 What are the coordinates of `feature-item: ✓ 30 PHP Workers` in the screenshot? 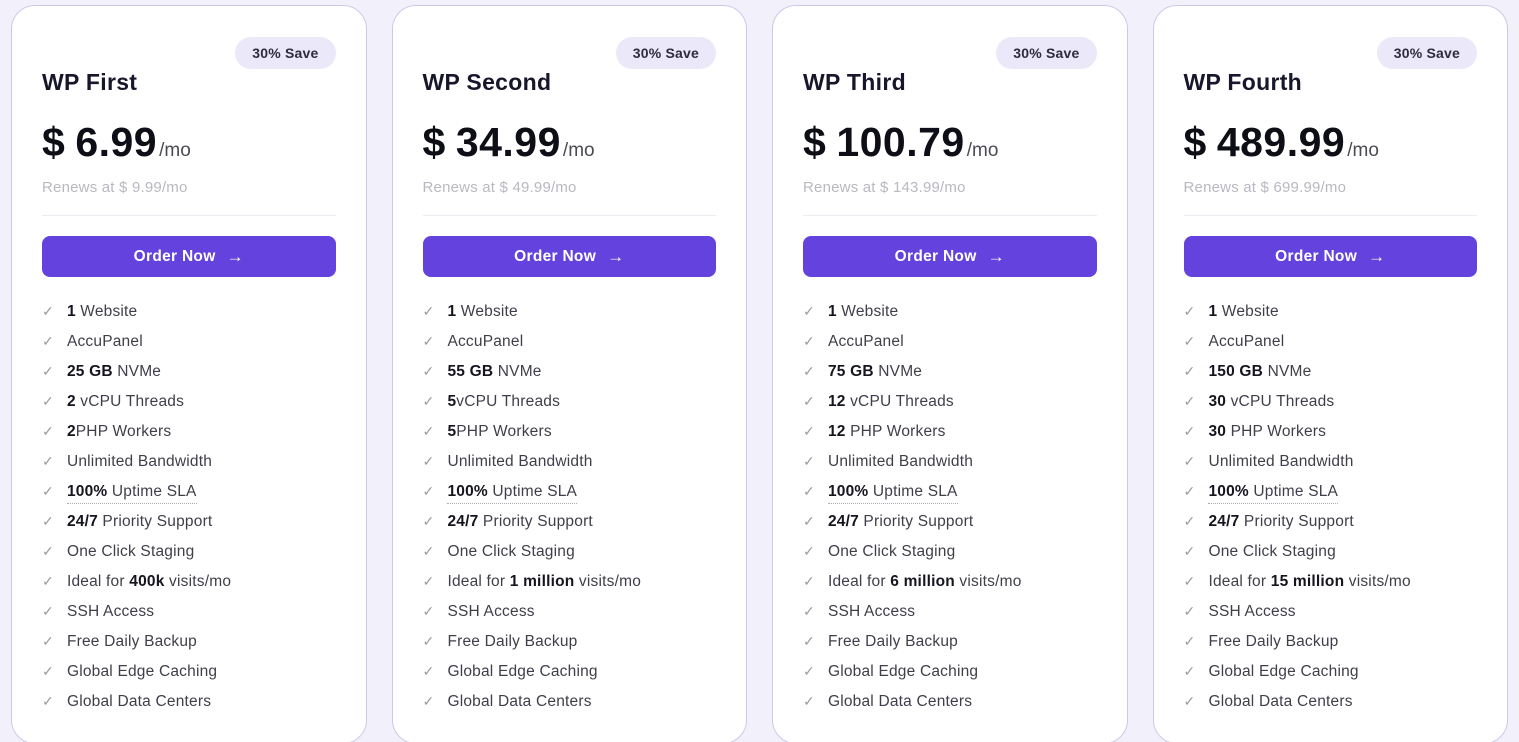 It's located at (1331, 438).